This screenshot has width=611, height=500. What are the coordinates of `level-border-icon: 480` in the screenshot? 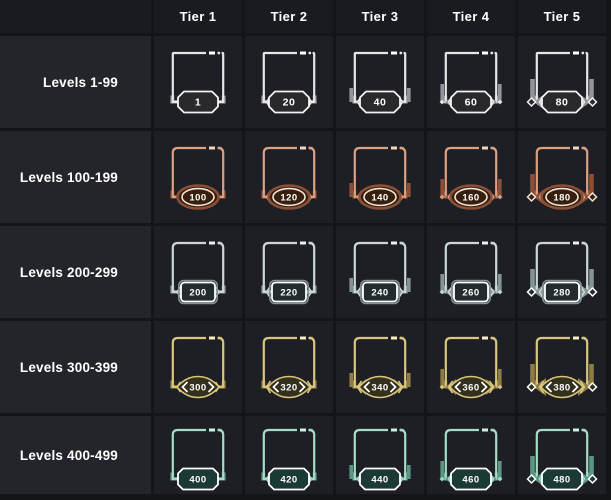 It's located at (562, 459).